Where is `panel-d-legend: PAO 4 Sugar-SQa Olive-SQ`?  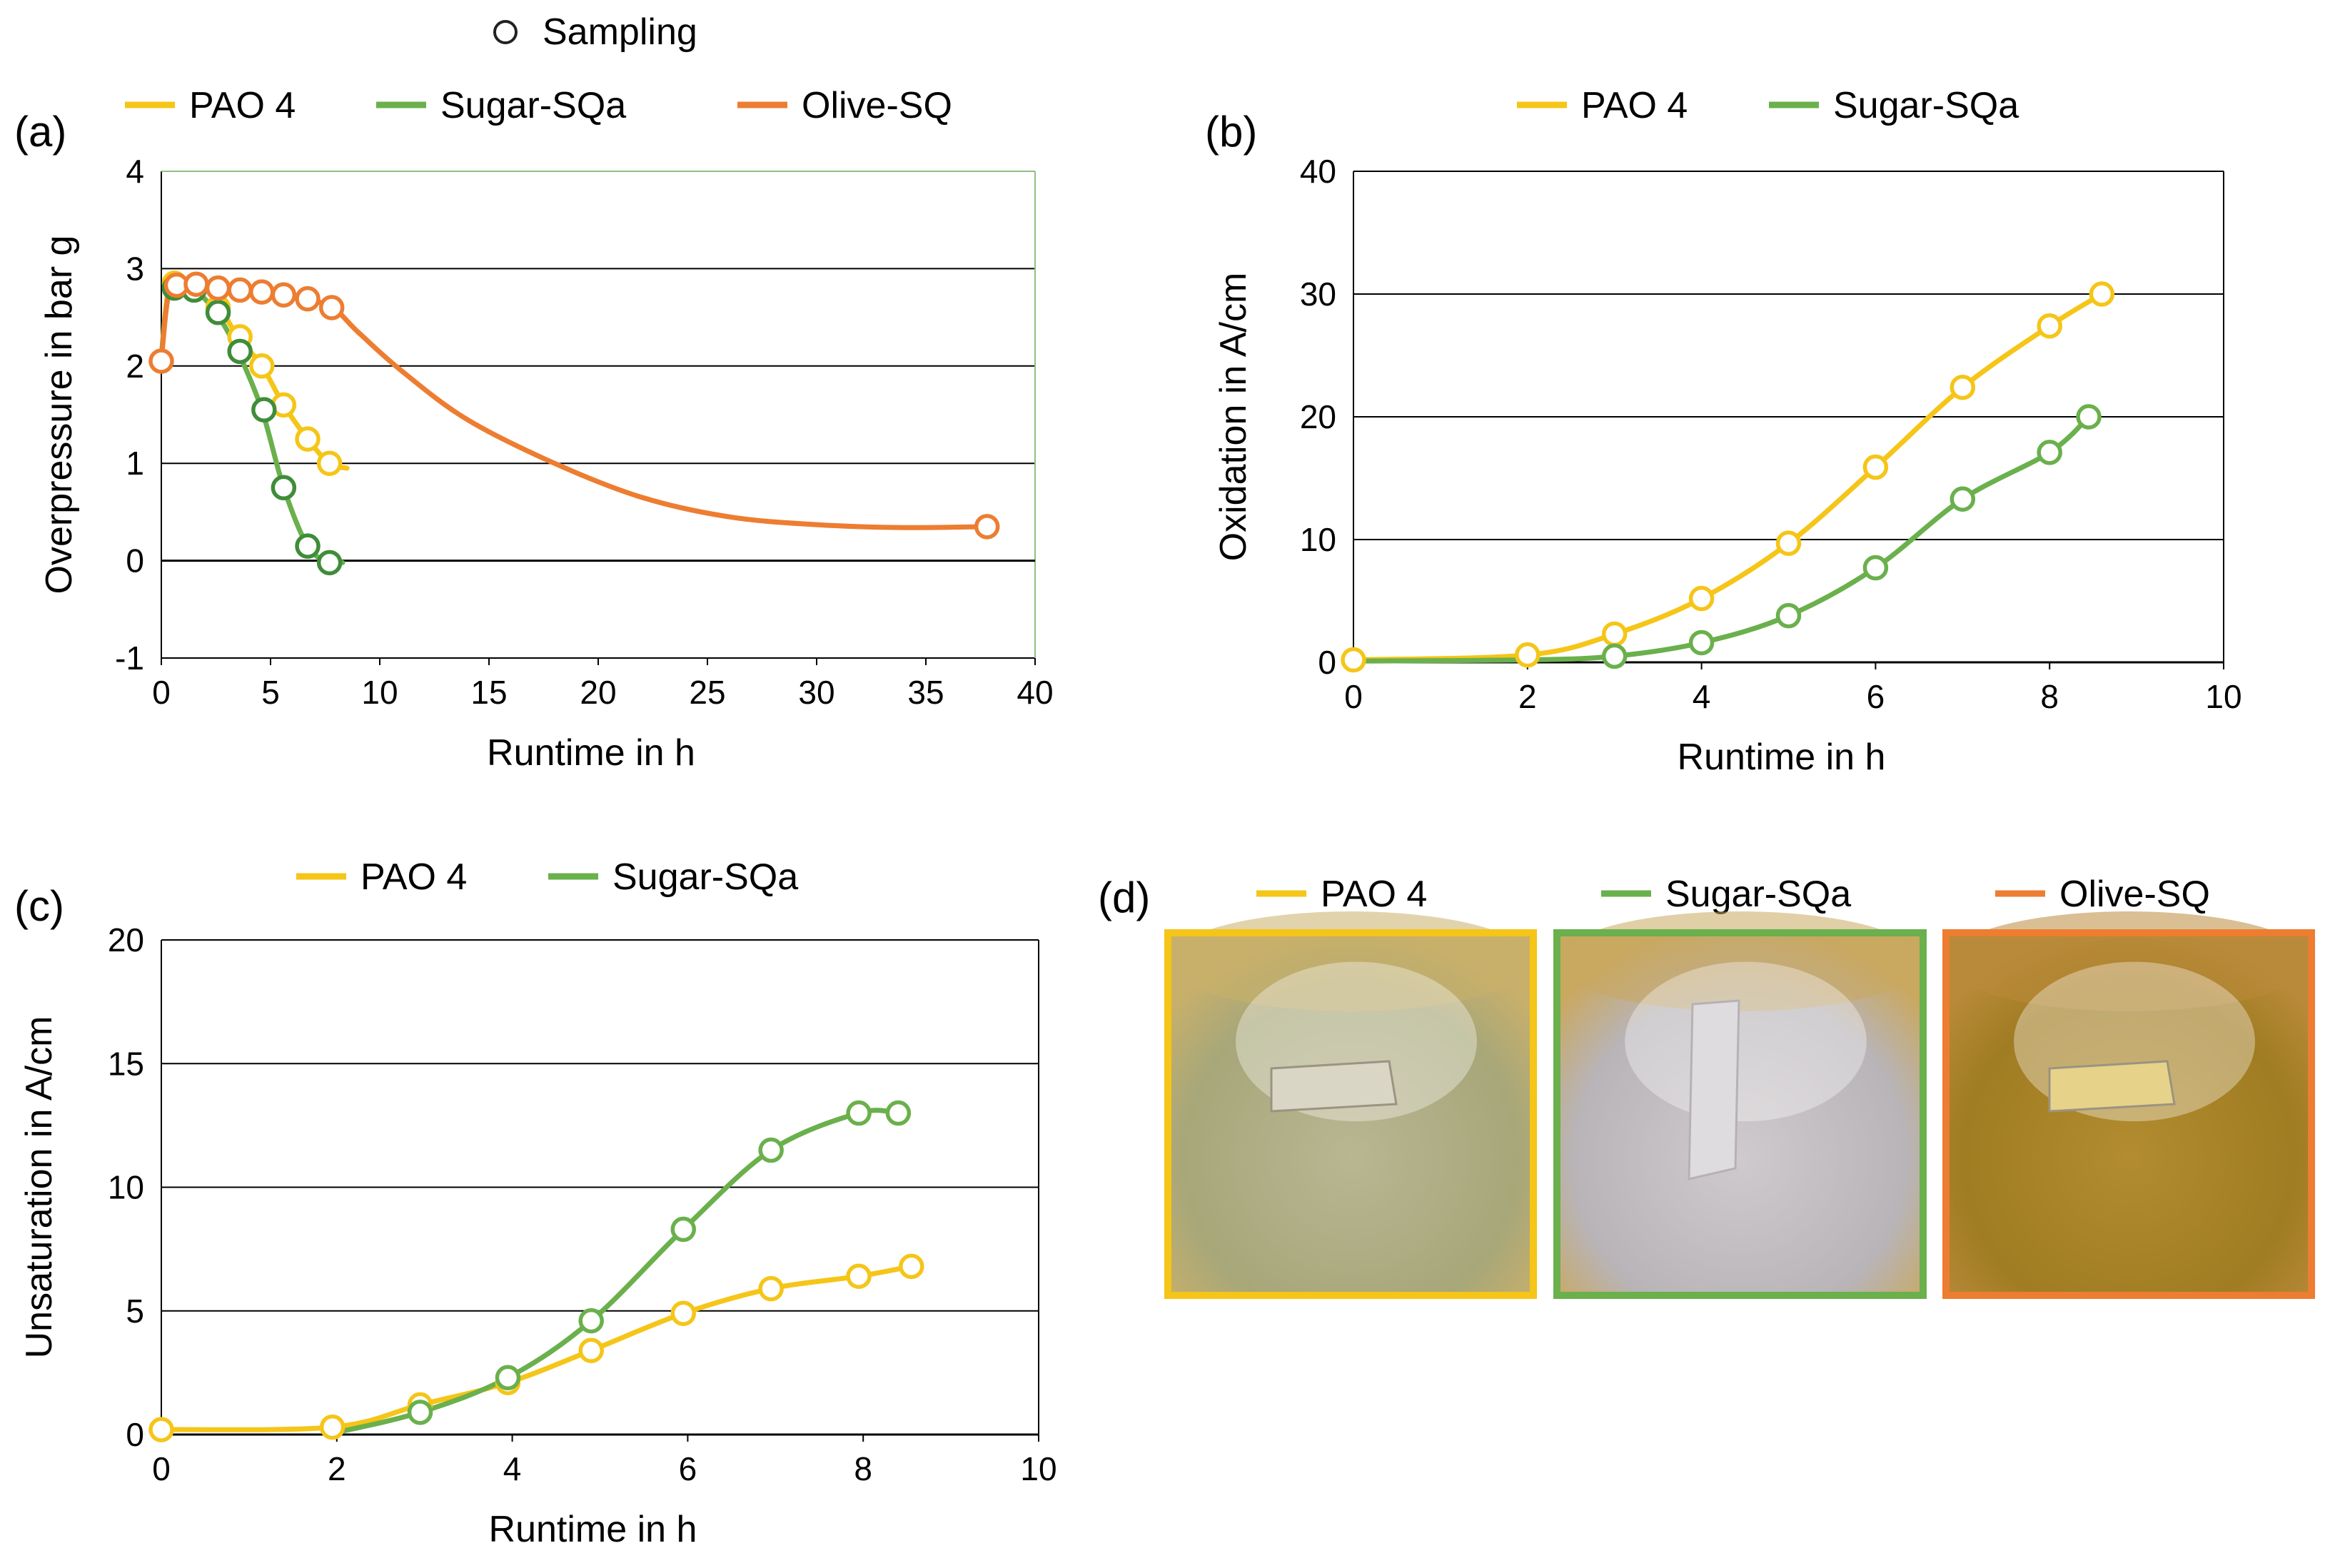 panel-d-legend: PAO 4 Sugar-SQa Olive-SQ is located at coordinates (1733, 894).